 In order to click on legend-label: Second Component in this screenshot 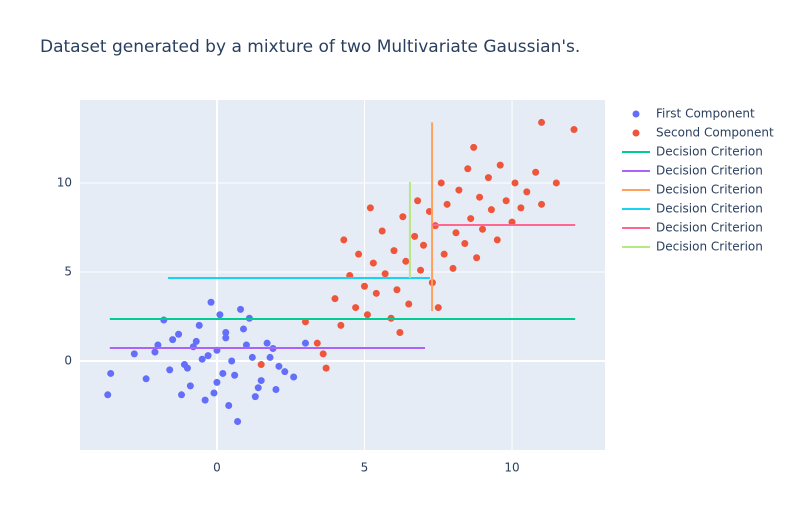, I will do `click(715, 133)`.